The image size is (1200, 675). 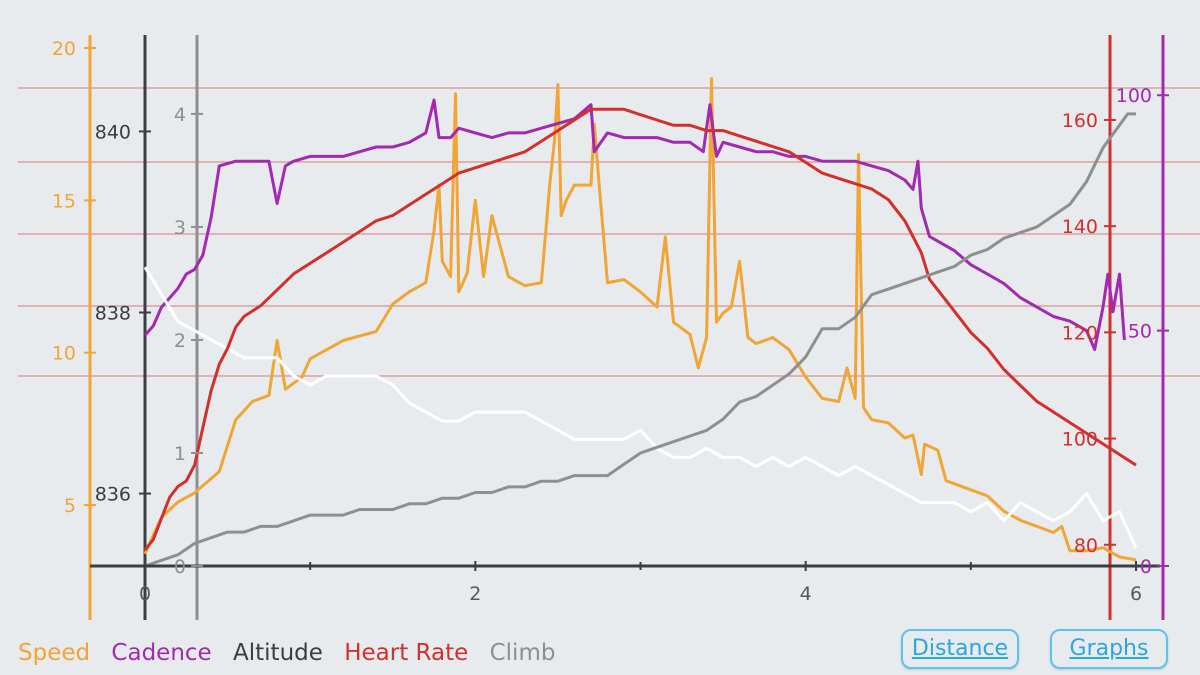 What do you see at coordinates (1109, 649) in the screenshot?
I see `graphs-button: Graphs` at bounding box center [1109, 649].